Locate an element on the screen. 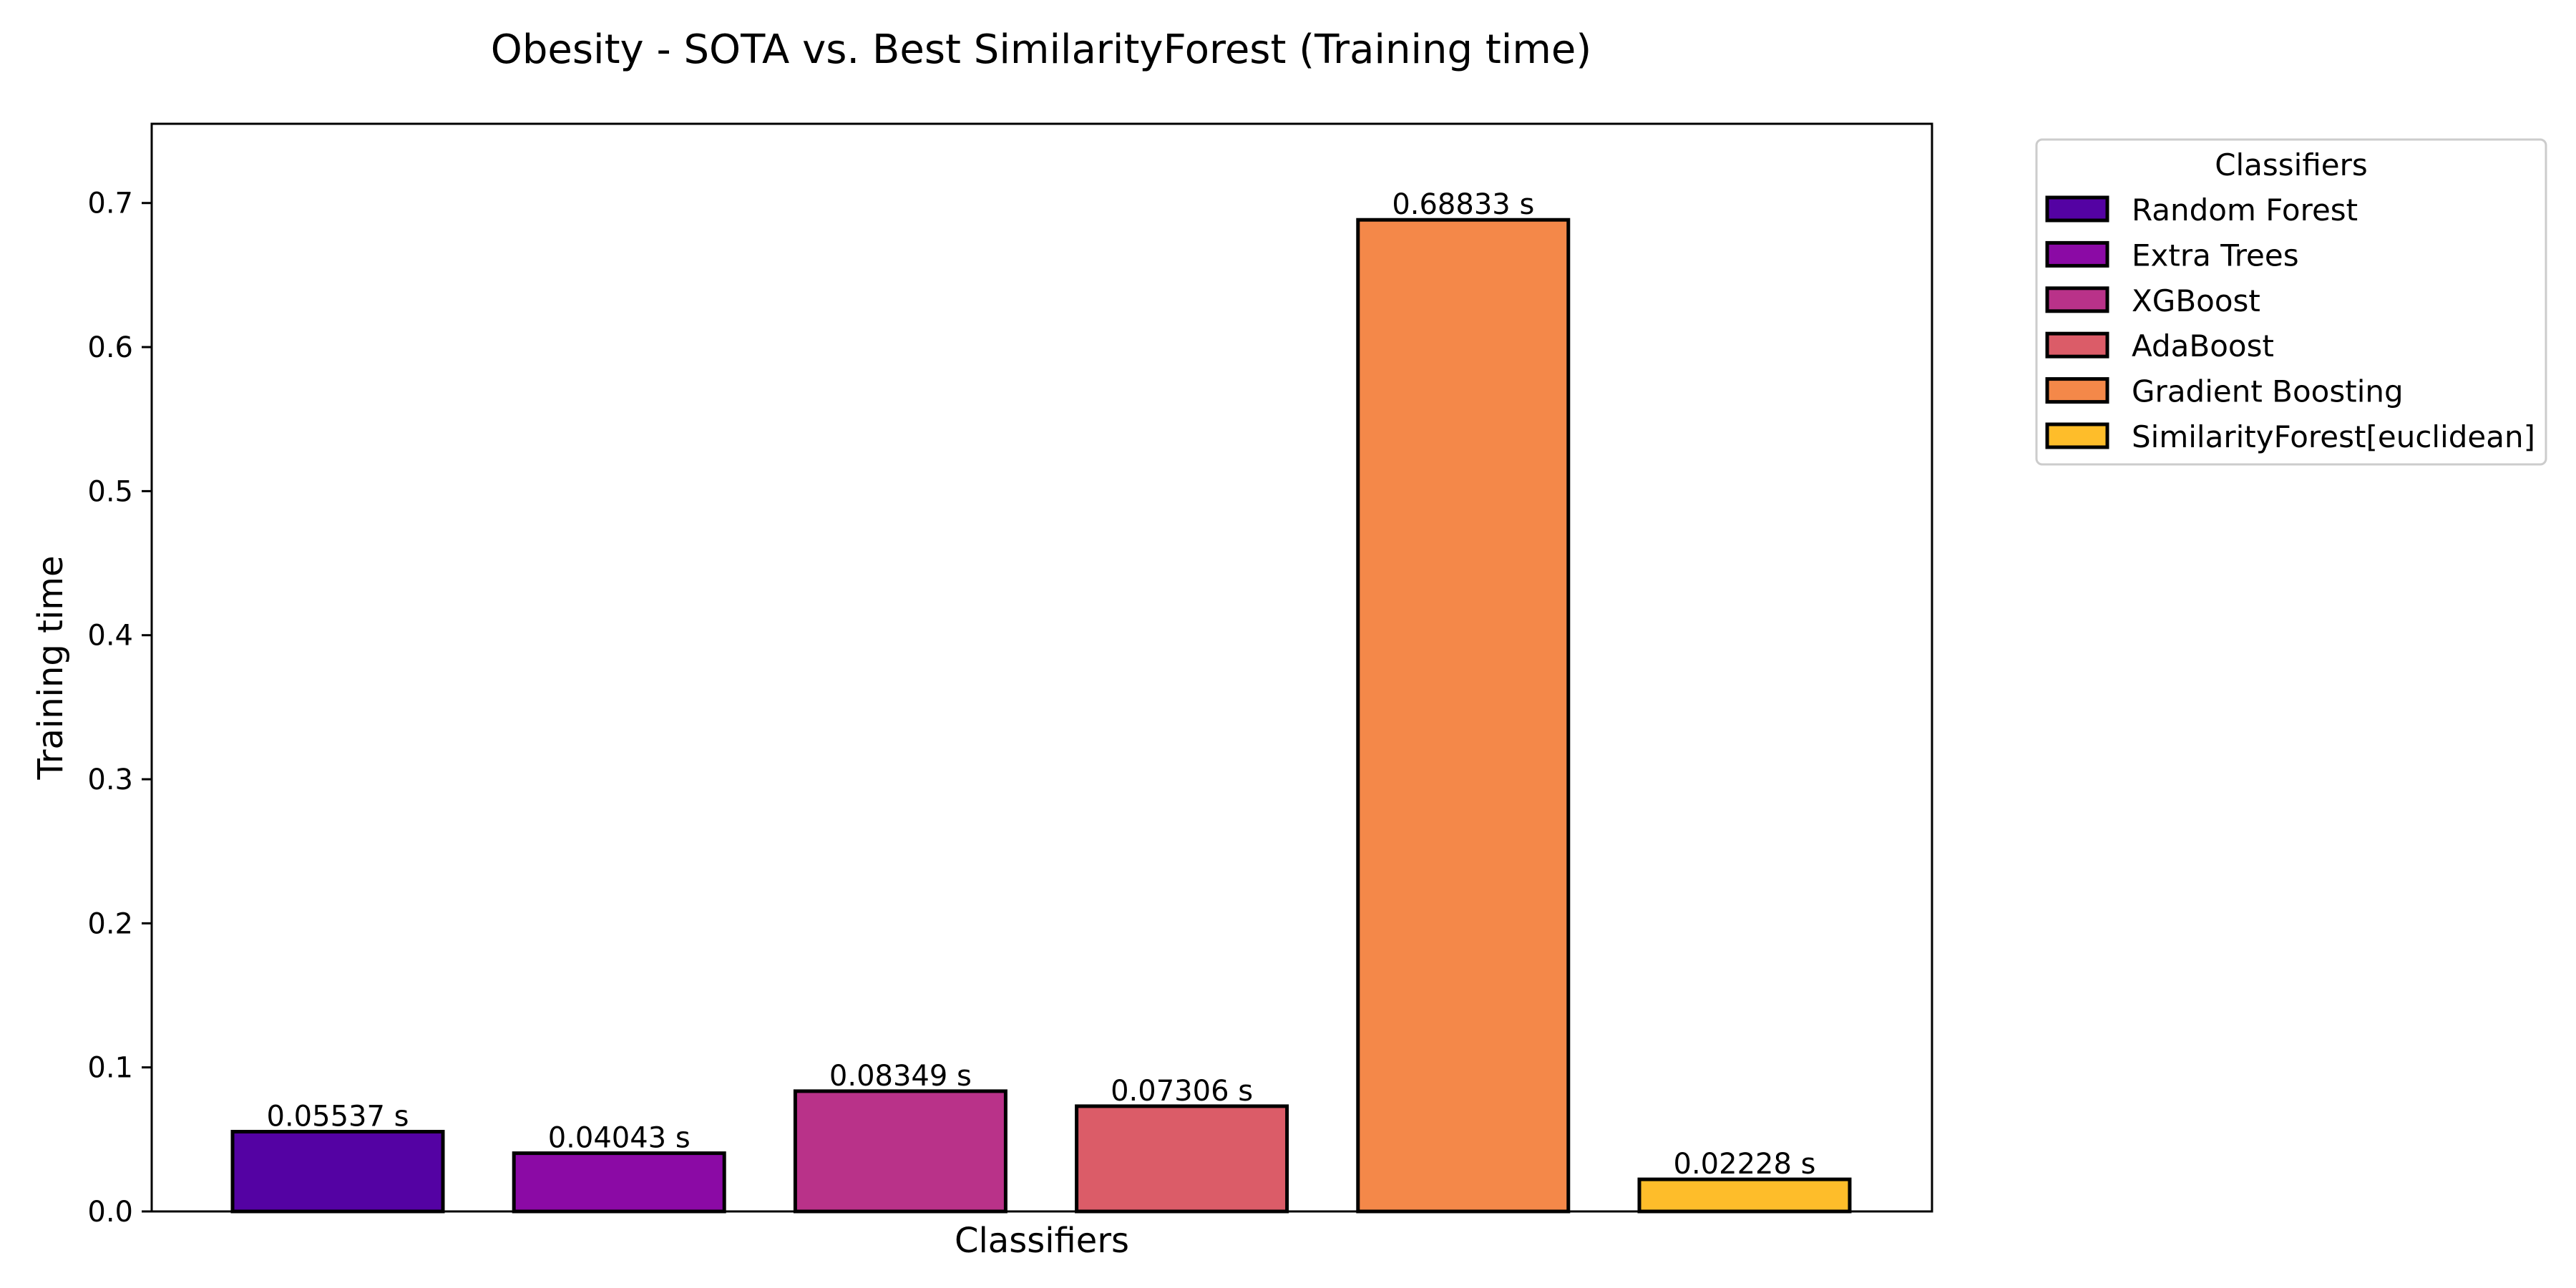 The image size is (2576, 1288). legend-swatch-adaboost is located at coordinates (2077, 344).